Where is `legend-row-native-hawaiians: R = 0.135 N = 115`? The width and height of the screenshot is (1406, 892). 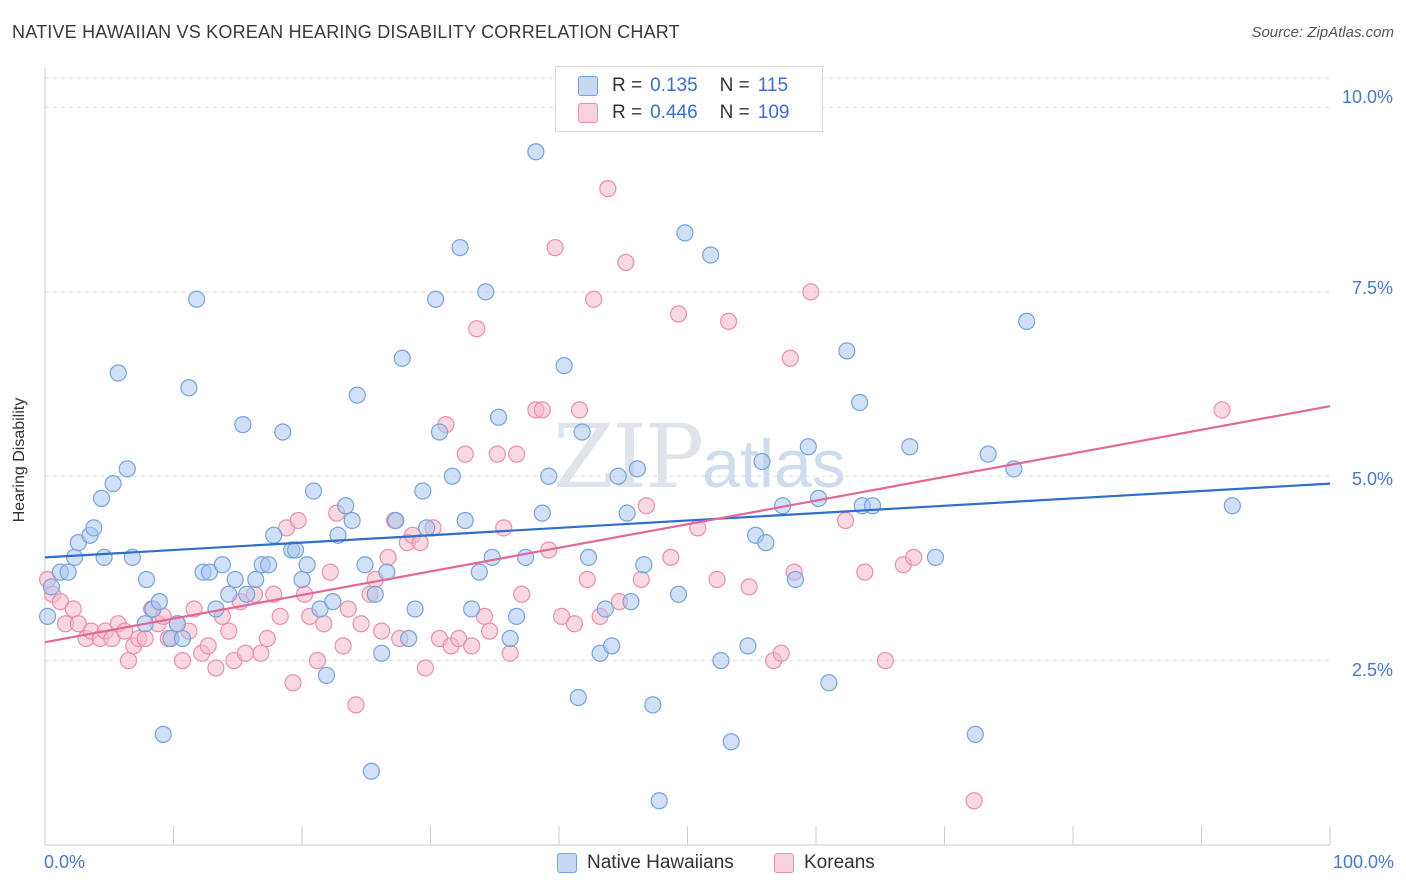 legend-row-native-hawaiians: R = 0.135 N = 115 is located at coordinates (683, 86).